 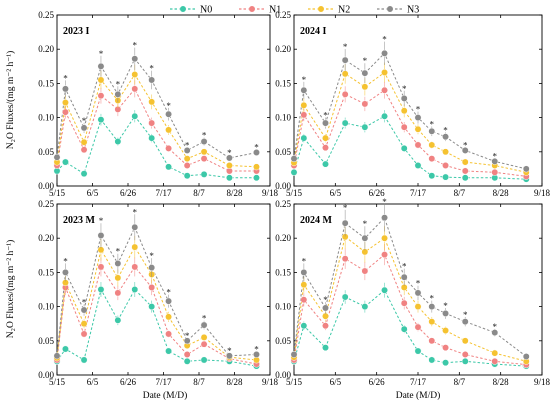 What do you see at coordinates (234, 382) in the screenshot?
I see `panel-3-x-tick-label: 8/28` at bounding box center [234, 382].